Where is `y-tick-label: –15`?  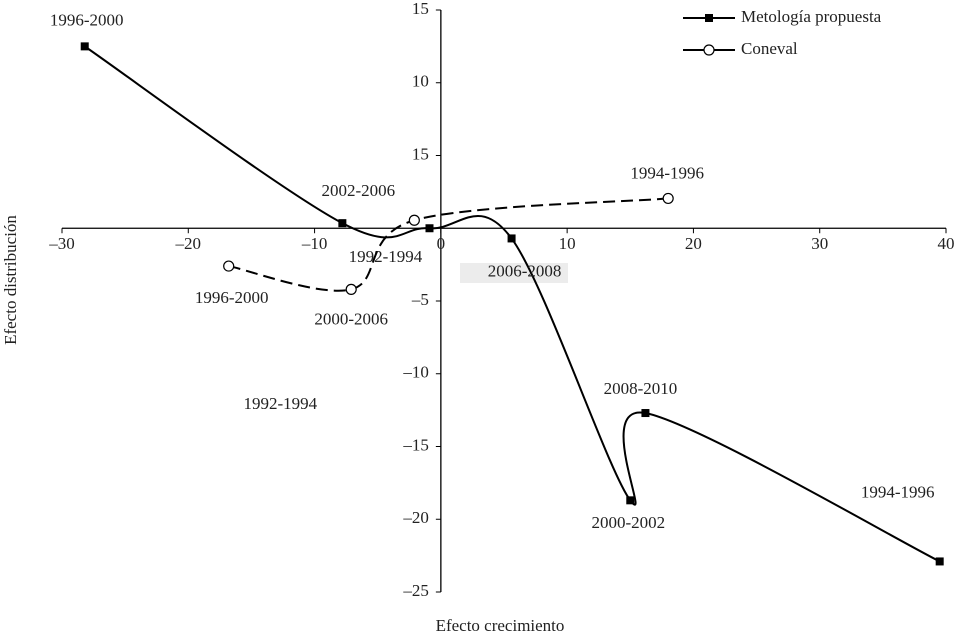 y-tick-label: –15 is located at coordinates (415, 444).